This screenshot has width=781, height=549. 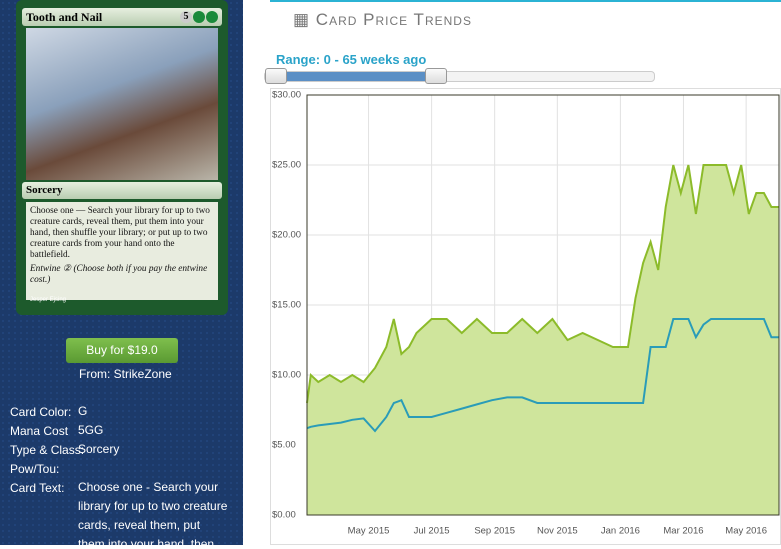 I want to click on top-rule, so click(x=525, y=1).